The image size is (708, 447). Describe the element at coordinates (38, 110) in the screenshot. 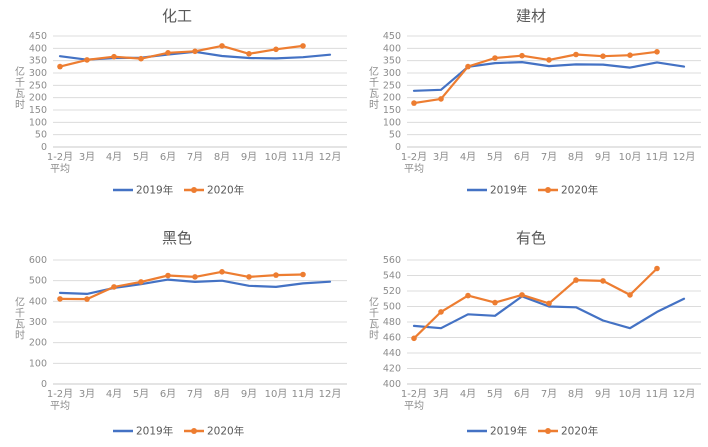

I see `y-tick-label: 150` at that location.